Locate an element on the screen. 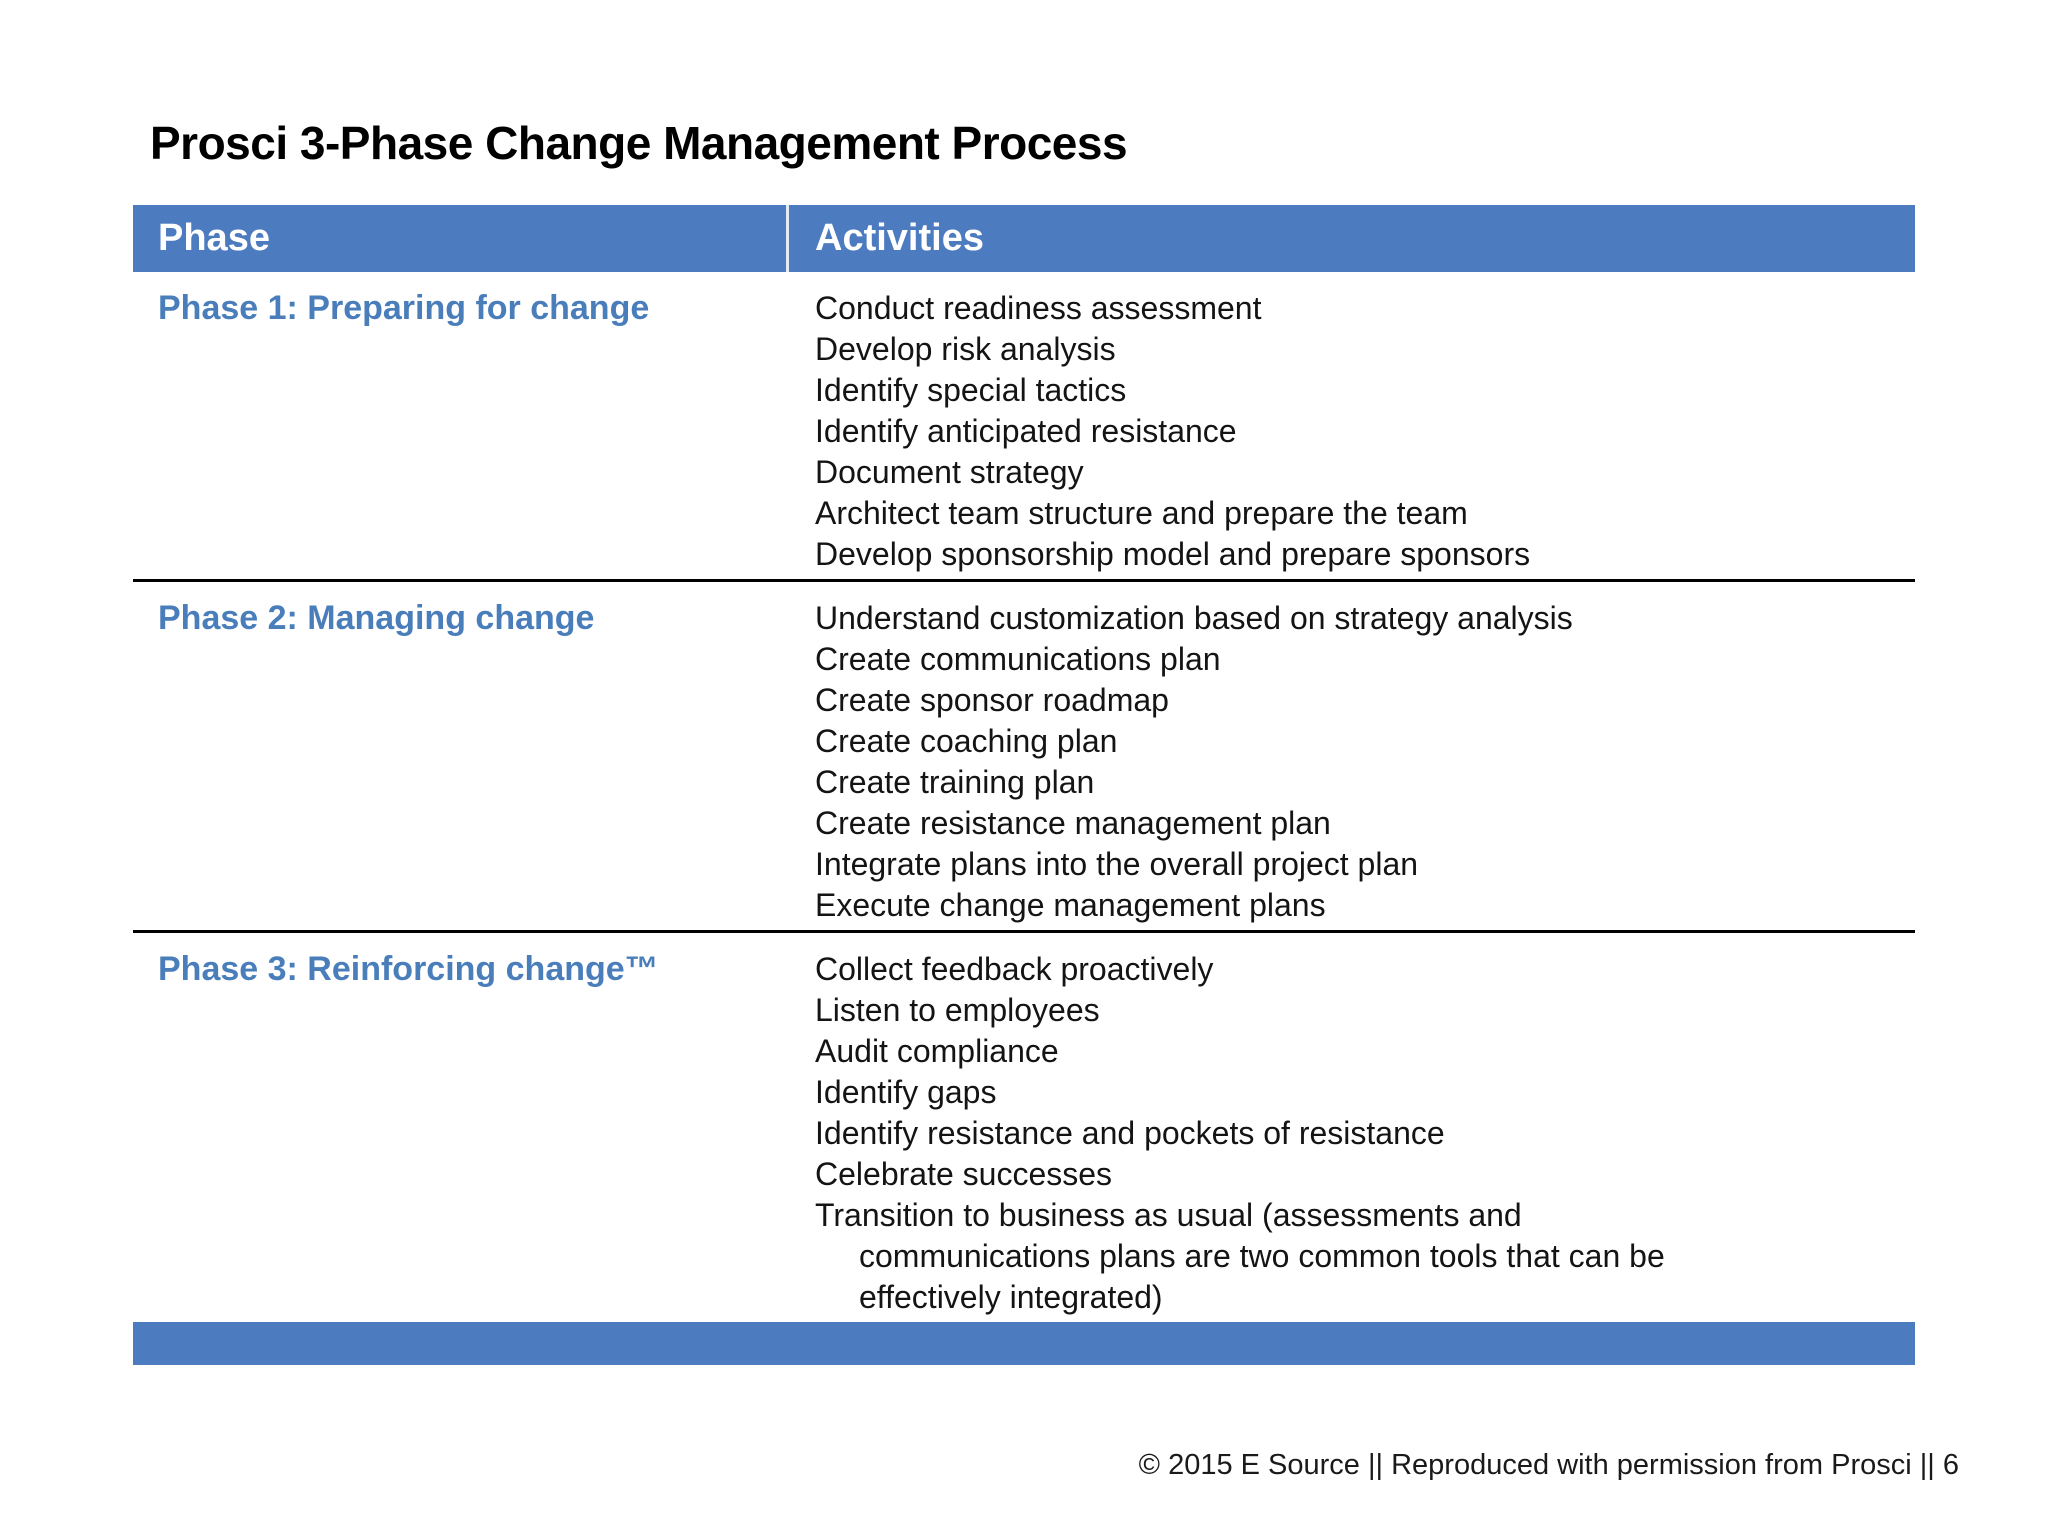  table-header-row: Phase Activities is located at coordinates (1024, 238).